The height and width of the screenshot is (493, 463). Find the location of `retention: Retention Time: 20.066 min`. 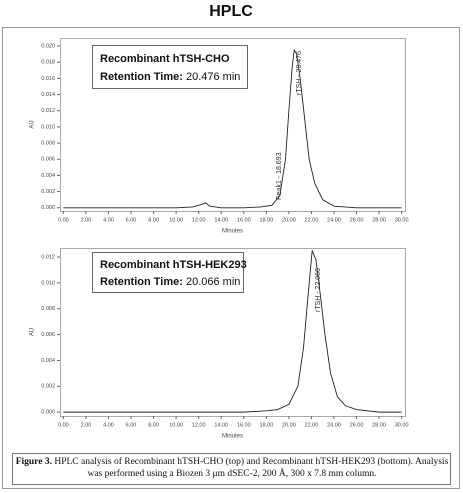

retention: Retention Time: 20.066 min is located at coordinates (170, 282).